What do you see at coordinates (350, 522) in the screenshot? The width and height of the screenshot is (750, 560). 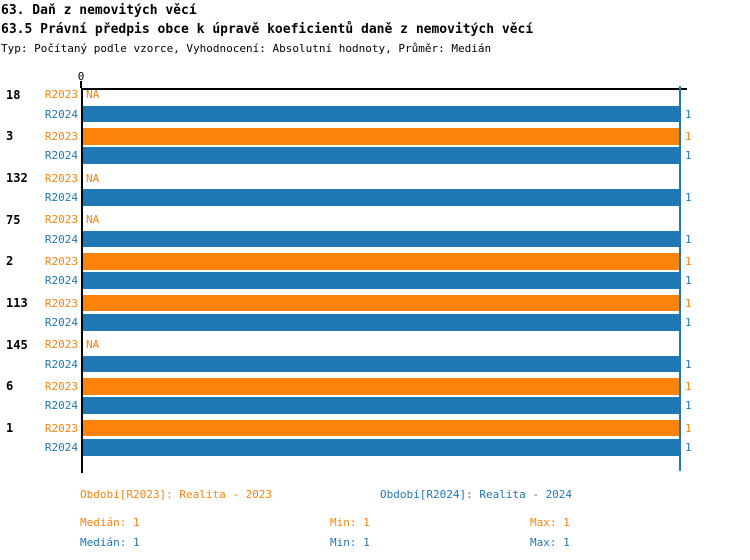 I see `stat-r2023-min: Min: 1` at bounding box center [350, 522].